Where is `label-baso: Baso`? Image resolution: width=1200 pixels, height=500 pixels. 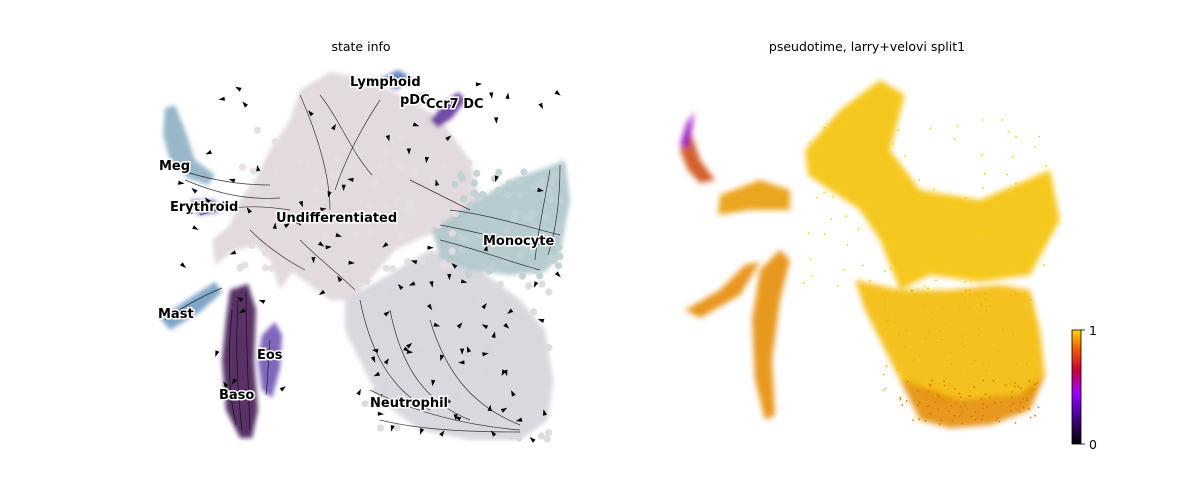
label-baso: Baso is located at coordinates (236, 395).